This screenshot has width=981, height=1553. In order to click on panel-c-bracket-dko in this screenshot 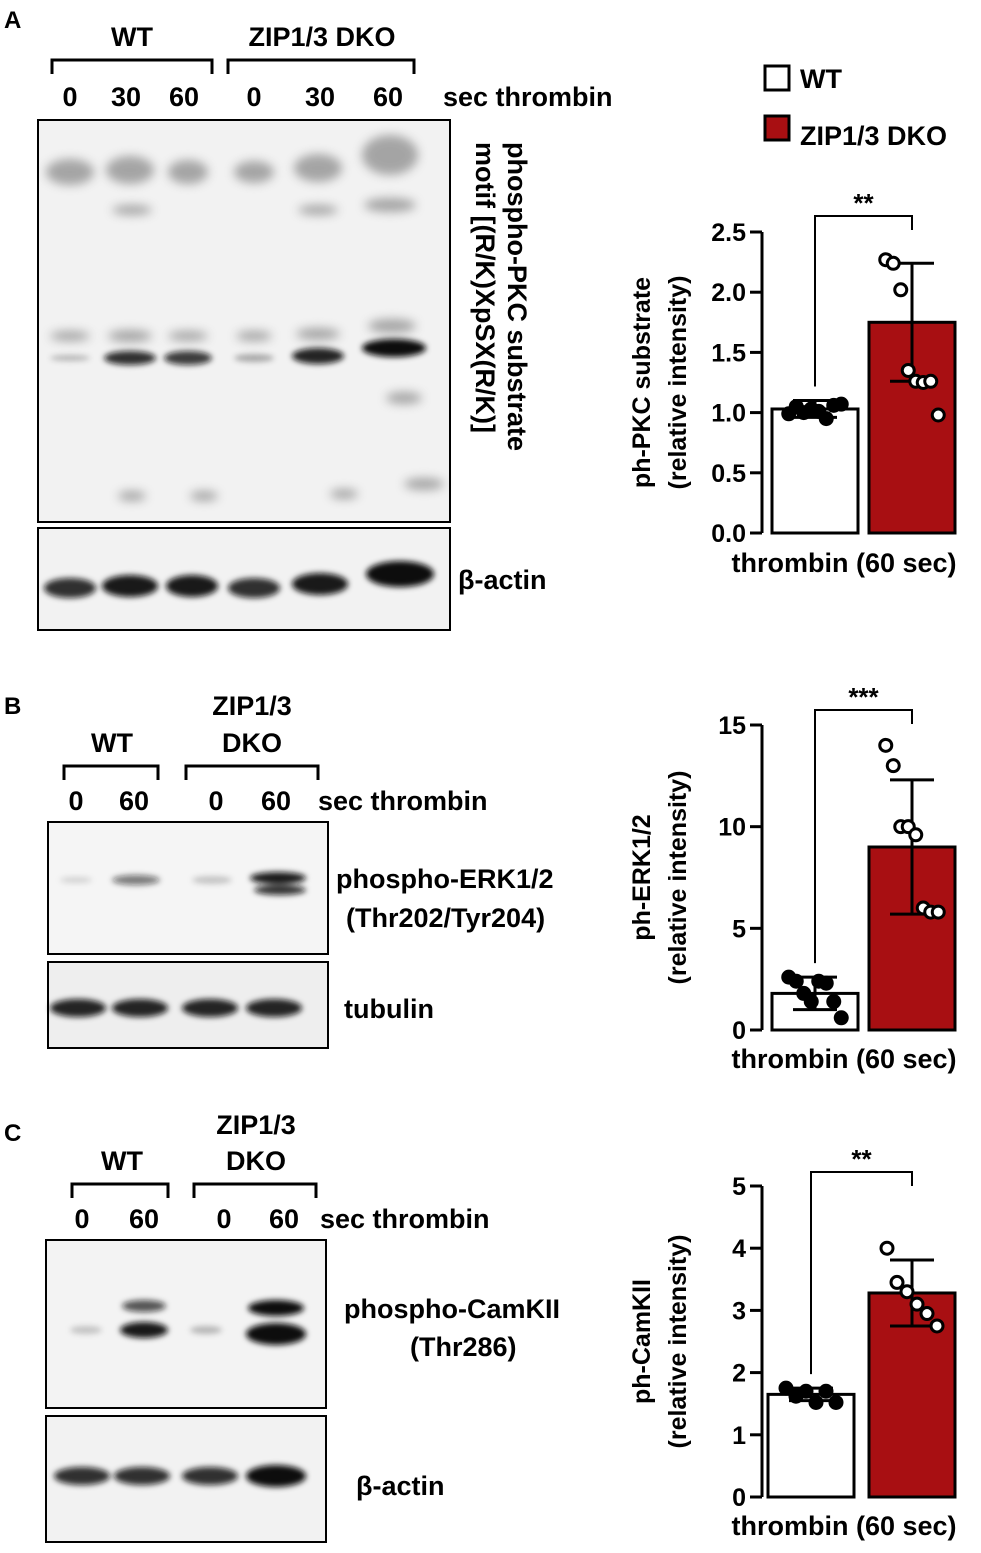, I will do `click(255, 1190)`.